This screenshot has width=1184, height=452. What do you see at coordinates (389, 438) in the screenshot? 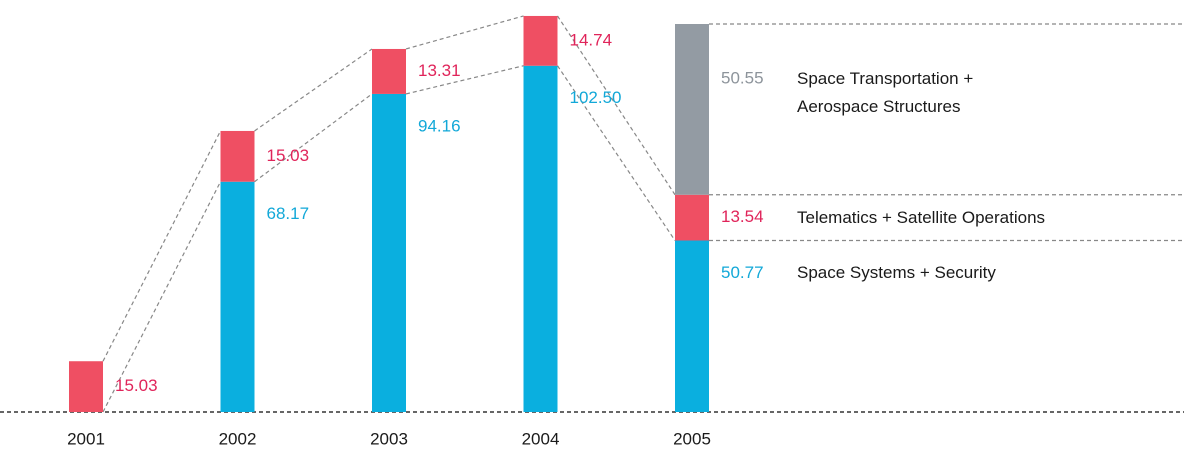
I see `x-tick-label: 2003` at bounding box center [389, 438].